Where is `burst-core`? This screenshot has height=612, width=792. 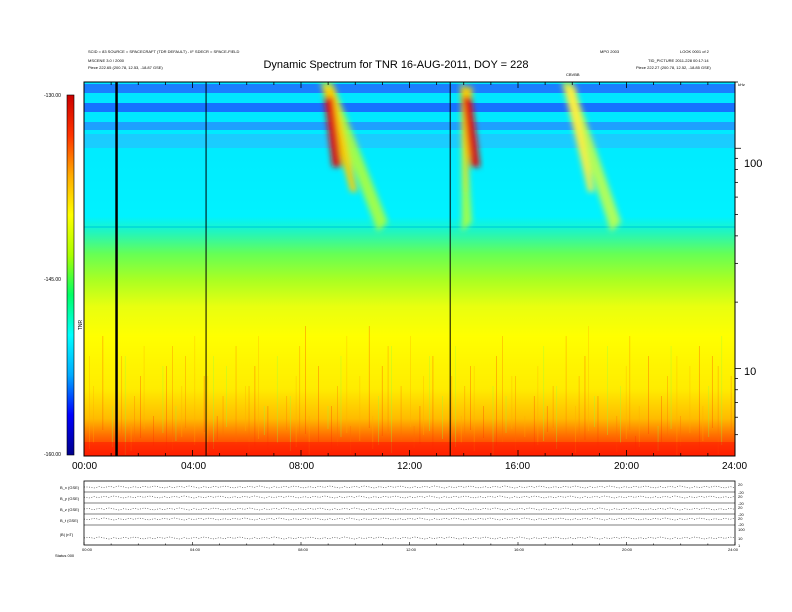
burst-core is located at coordinates (579, 139).